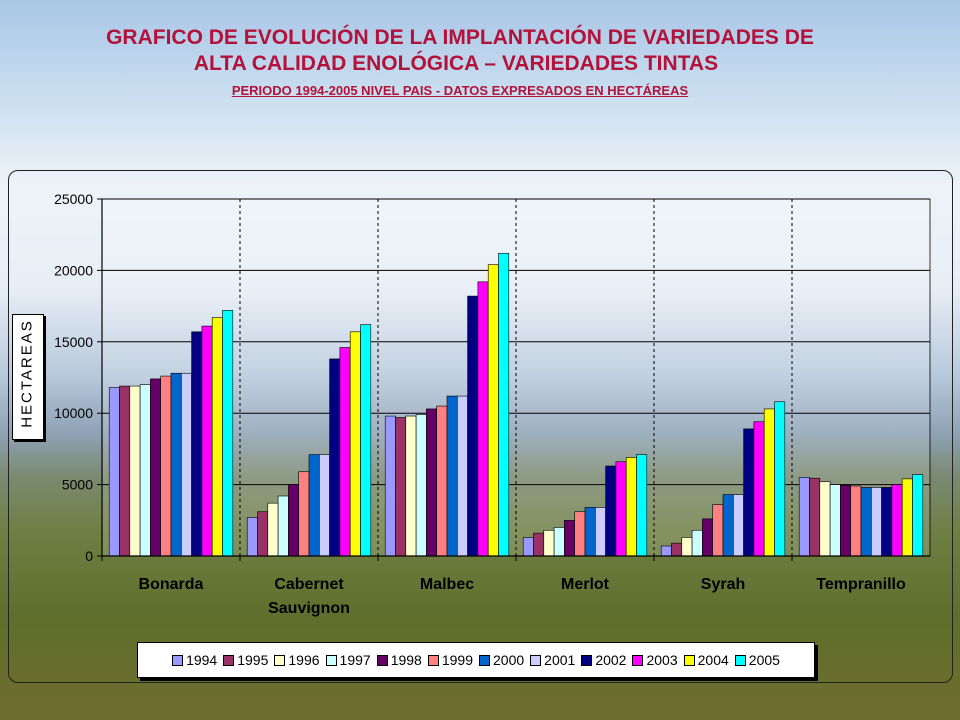  I want to click on x-category-label: Tempranillo, so click(861, 584).